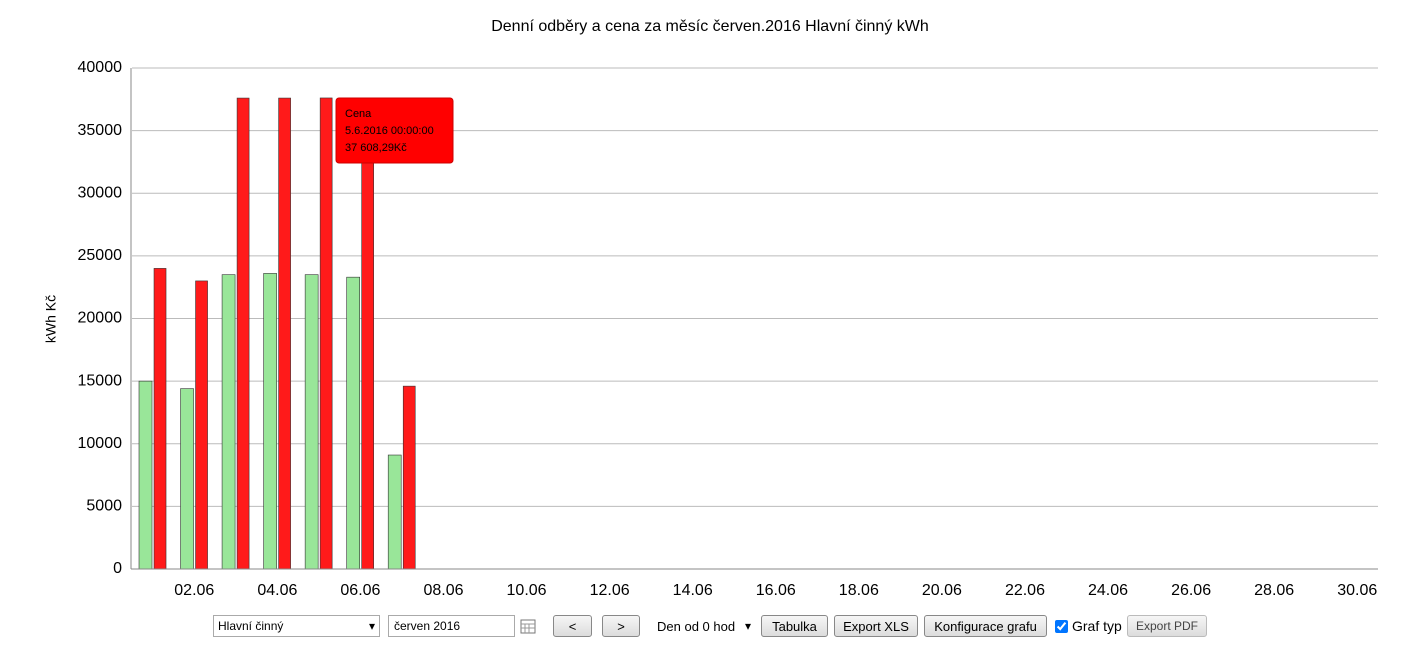  Describe the element at coordinates (427, 626) in the screenshot. I see `month-text: červen 2016` at that location.